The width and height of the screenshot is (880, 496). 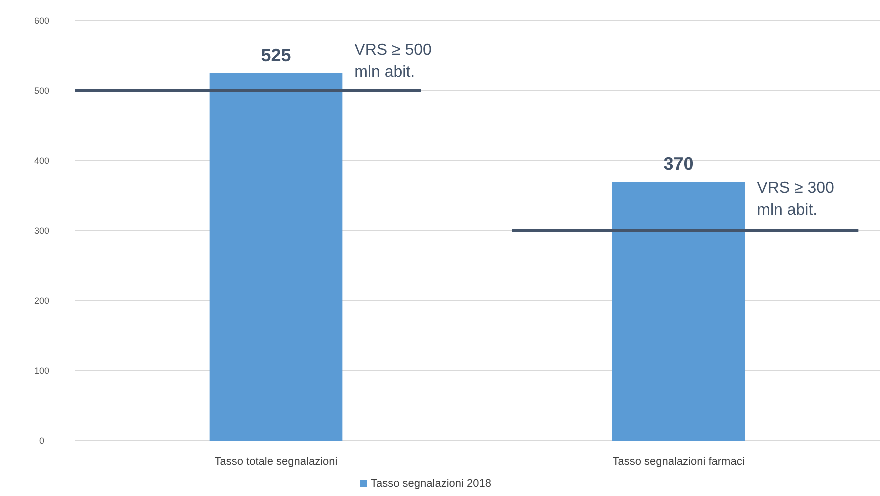 I want to click on ref-line-label: VRS ≥ 500 mln abit., so click(x=393, y=61).